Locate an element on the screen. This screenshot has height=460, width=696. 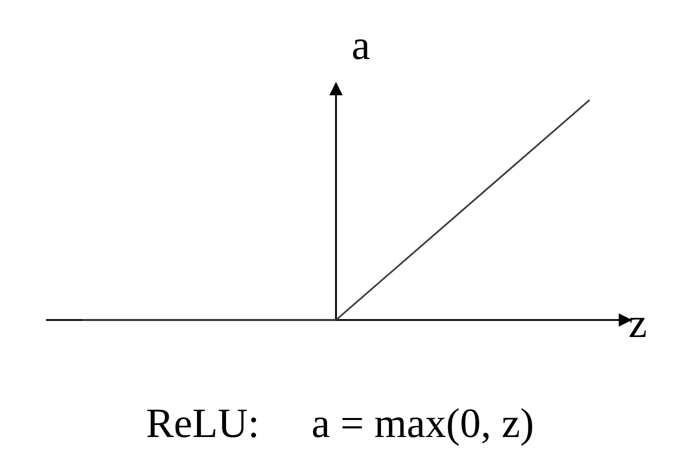
x-axis-title: z is located at coordinates (638, 327).